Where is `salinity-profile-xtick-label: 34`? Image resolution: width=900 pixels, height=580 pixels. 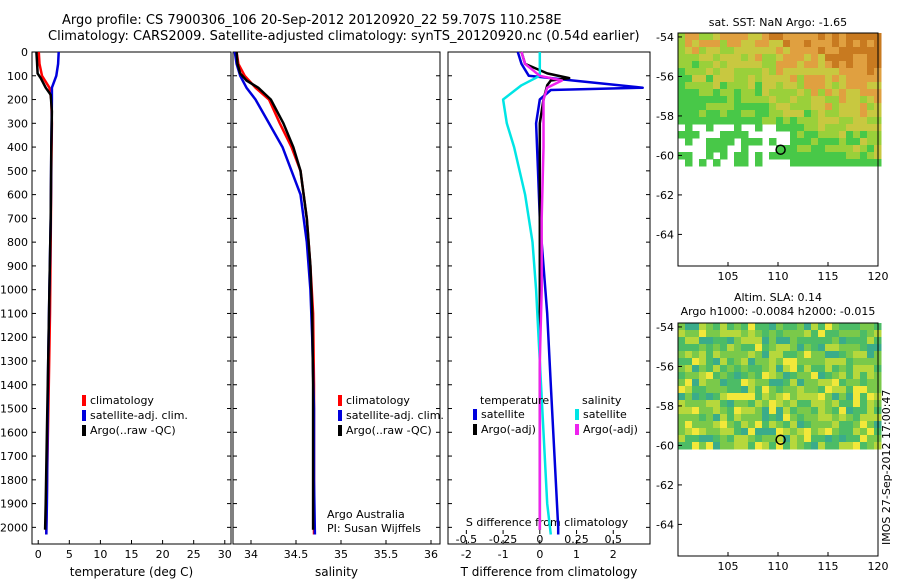 salinity-profile-xtick-label: 34 is located at coordinates (251, 554).